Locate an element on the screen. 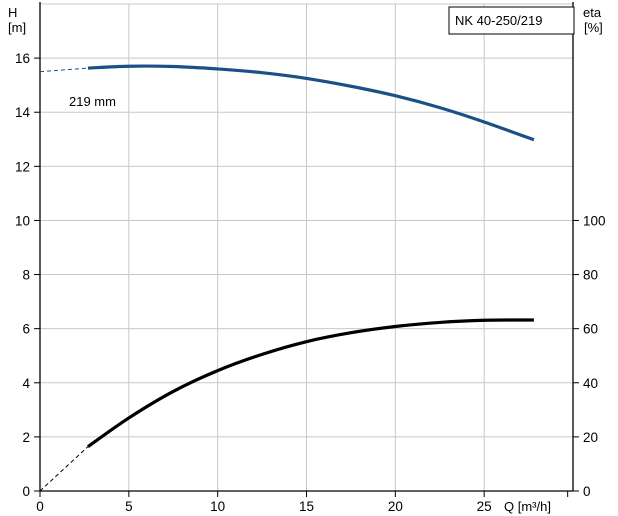 Image resolution: width=618 pixels, height=516 pixels. x-tick-label: 10 is located at coordinates (217, 506).